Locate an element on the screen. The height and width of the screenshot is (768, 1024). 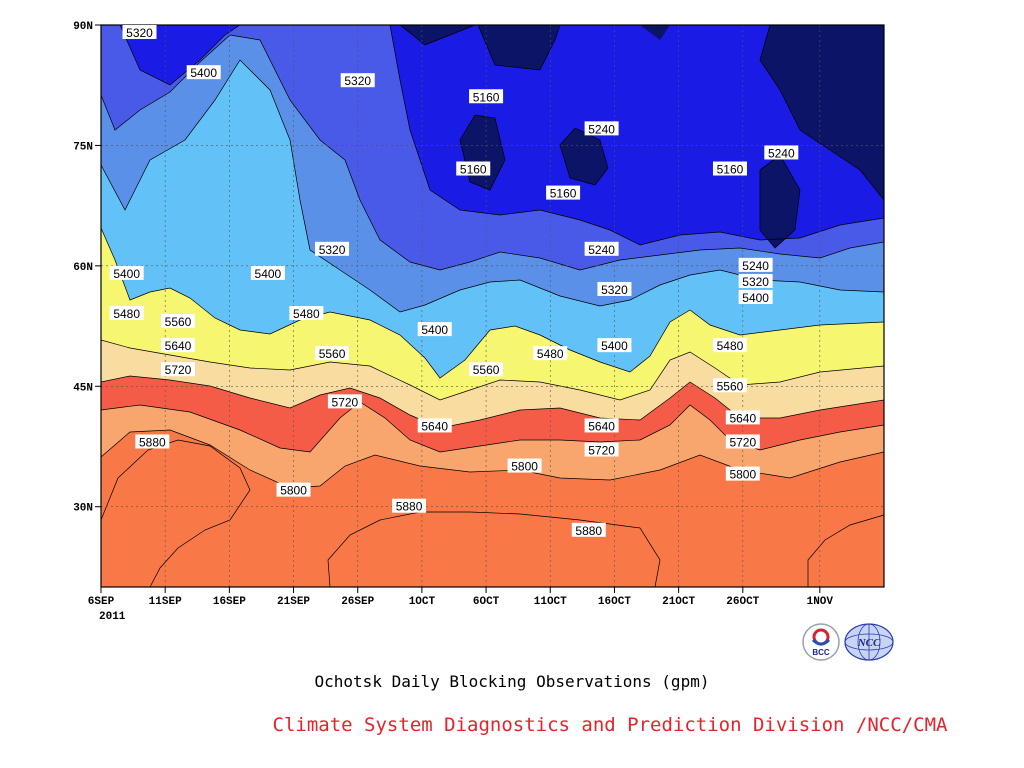
svg-text: NCC is located at coordinates (869, 643).